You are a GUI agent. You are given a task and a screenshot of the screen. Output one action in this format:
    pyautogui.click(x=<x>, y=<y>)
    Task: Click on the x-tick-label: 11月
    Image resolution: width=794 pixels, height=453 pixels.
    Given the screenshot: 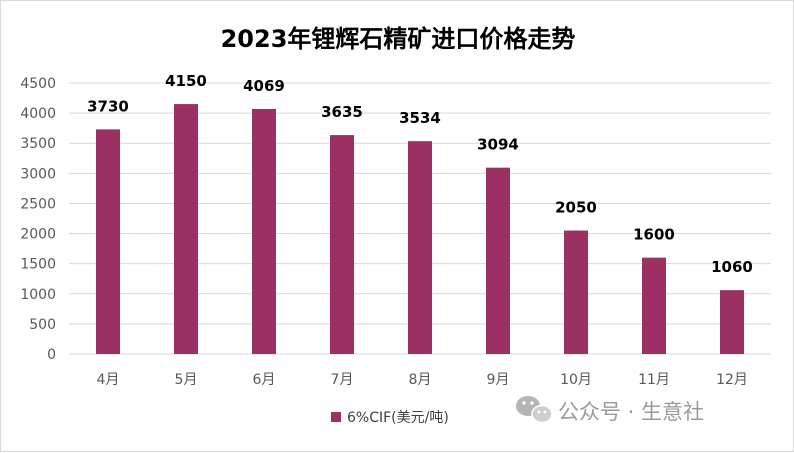 What is the action you would take?
    pyautogui.click(x=654, y=380)
    